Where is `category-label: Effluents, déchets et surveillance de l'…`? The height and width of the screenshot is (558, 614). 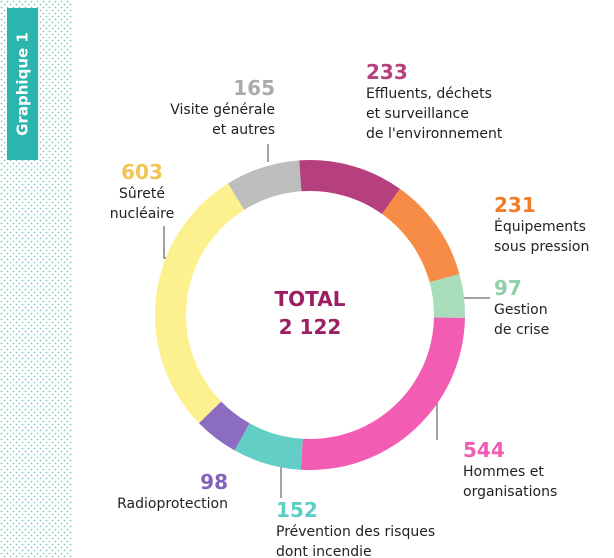 category-label: Effluents, déchets et surveillance de l'… is located at coordinates (434, 114).